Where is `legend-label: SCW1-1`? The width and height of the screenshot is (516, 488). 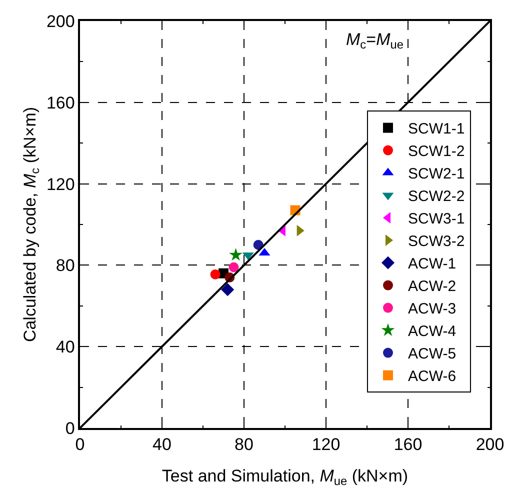
legend-label: SCW1-1 is located at coordinates (436, 129).